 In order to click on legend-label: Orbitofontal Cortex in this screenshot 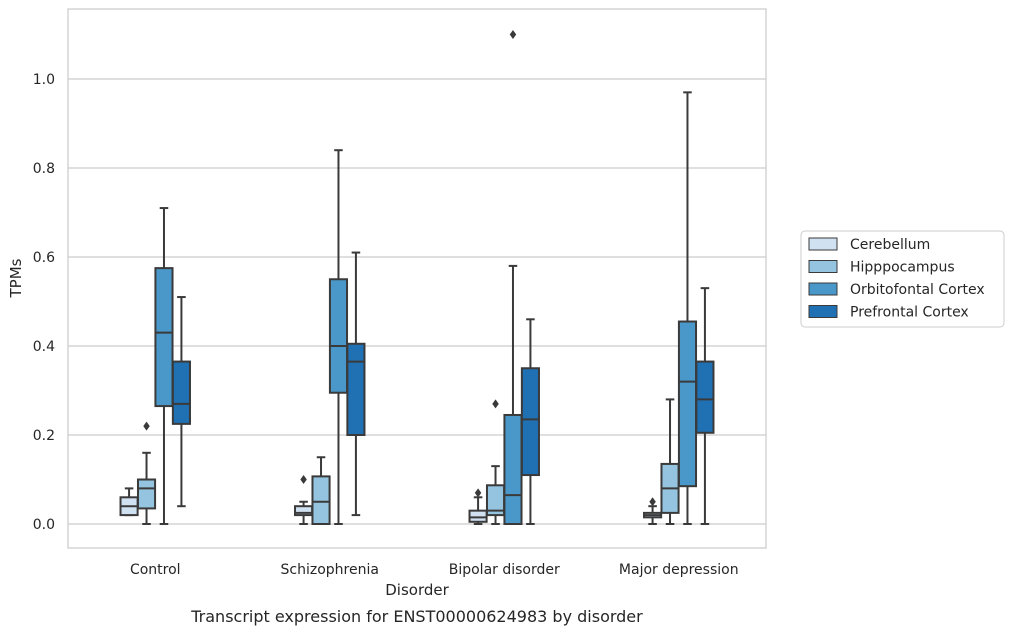, I will do `click(917, 290)`.